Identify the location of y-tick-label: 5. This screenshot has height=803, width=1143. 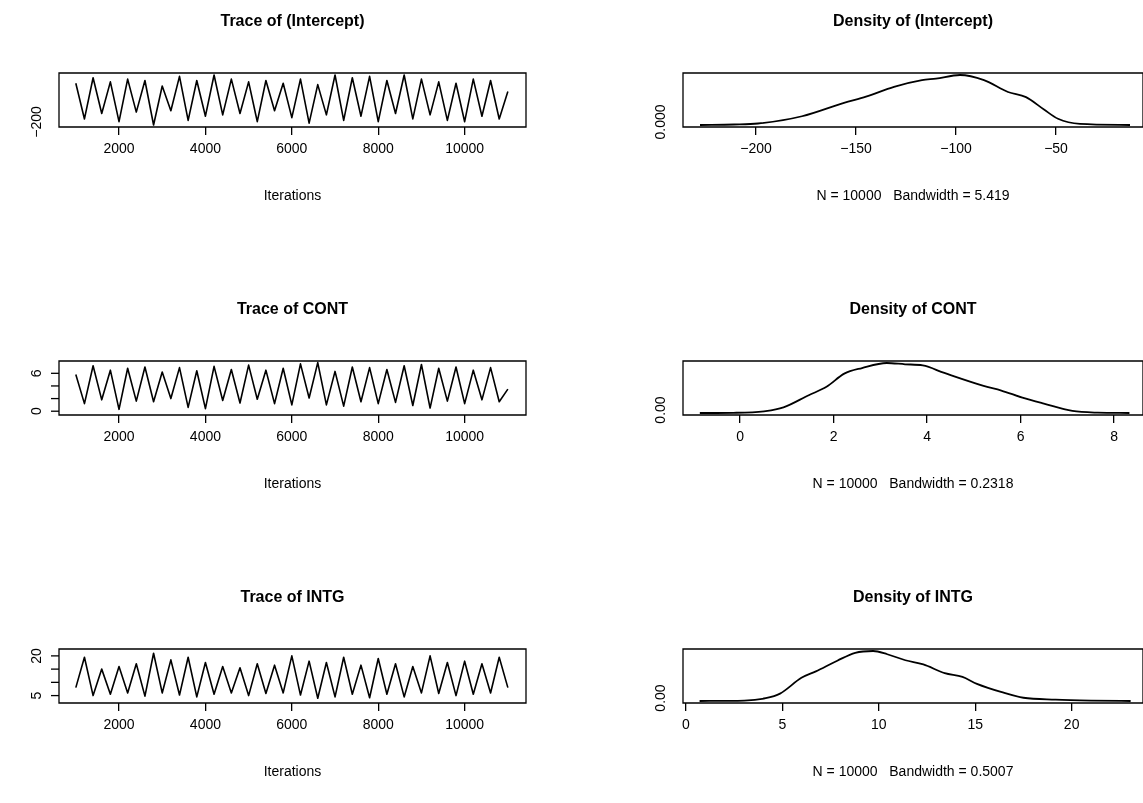
(35, 695).